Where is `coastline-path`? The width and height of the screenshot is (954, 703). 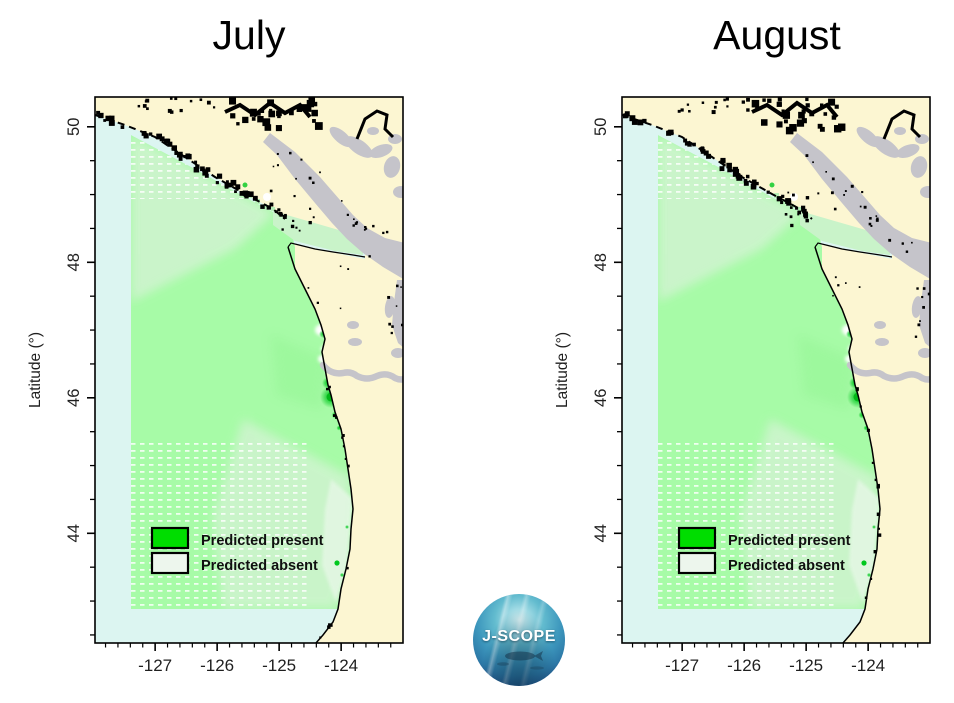
coastline-path is located at coordinates (320, 444).